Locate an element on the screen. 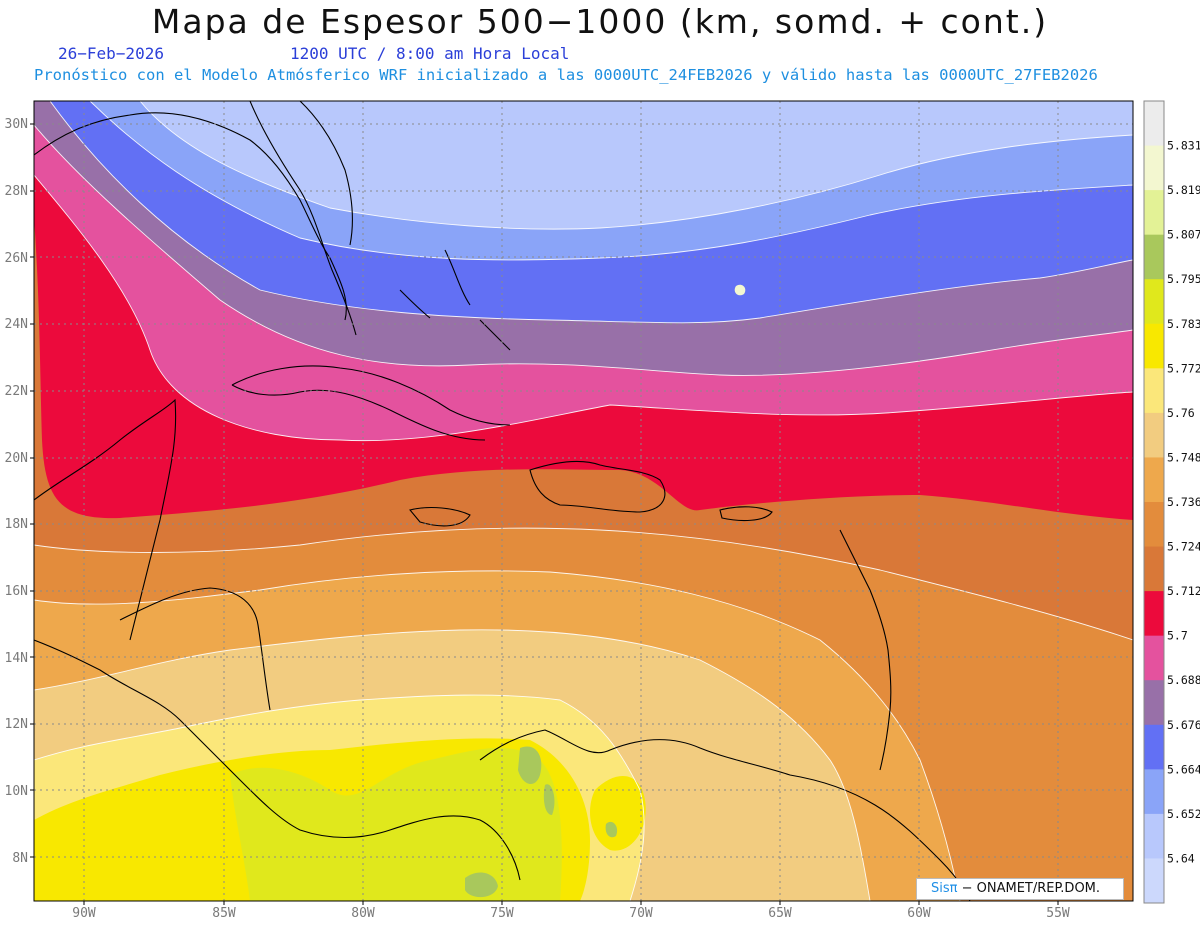 The image size is (1200, 927). lat-label-20n: 20N is located at coordinates (16, 458).